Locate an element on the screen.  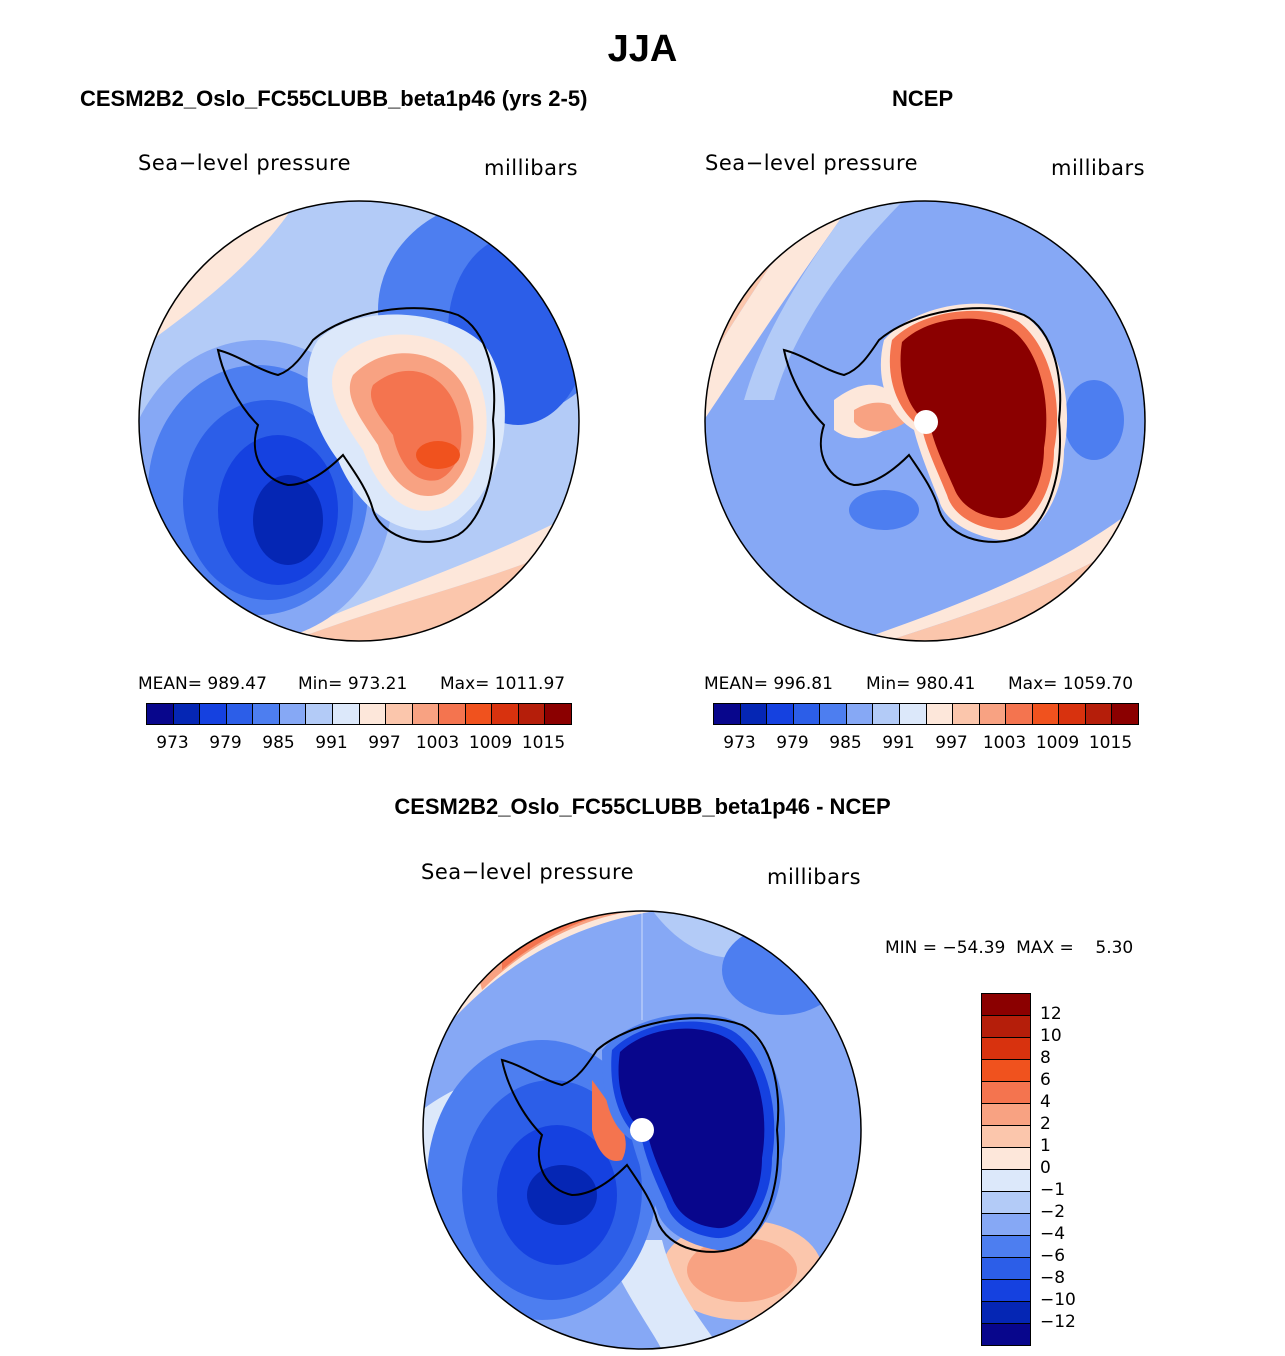
colorbar-tick-label: −12 is located at coordinates (1058, 1322).